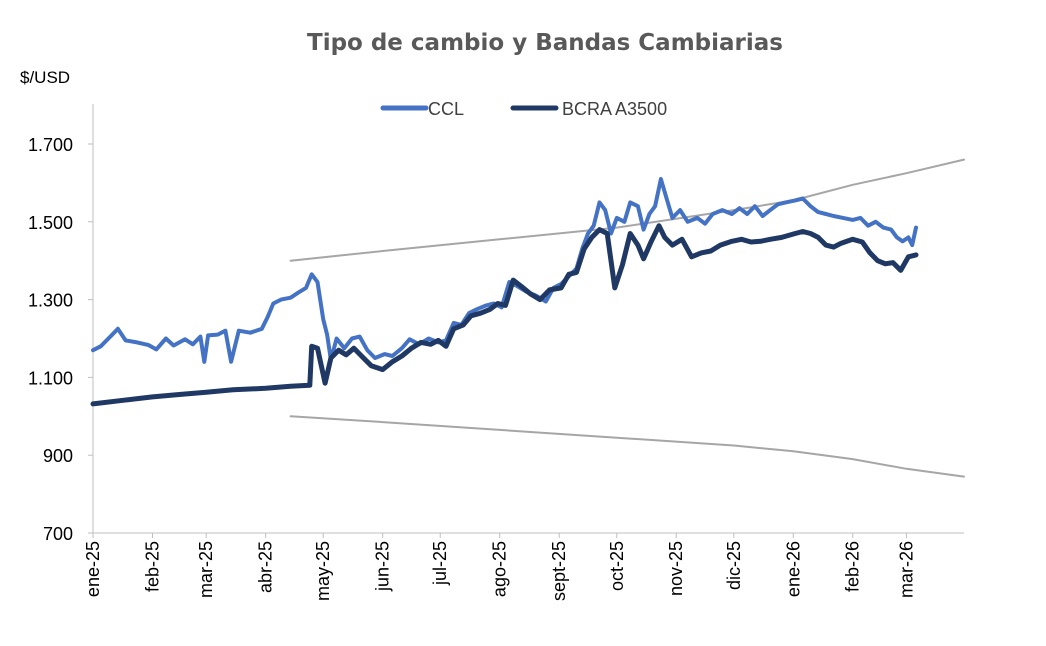 The height and width of the screenshot is (646, 1046). What do you see at coordinates (614, 109) in the screenshot?
I see `legend-label-bcra-a3500: BCRA A3500` at bounding box center [614, 109].